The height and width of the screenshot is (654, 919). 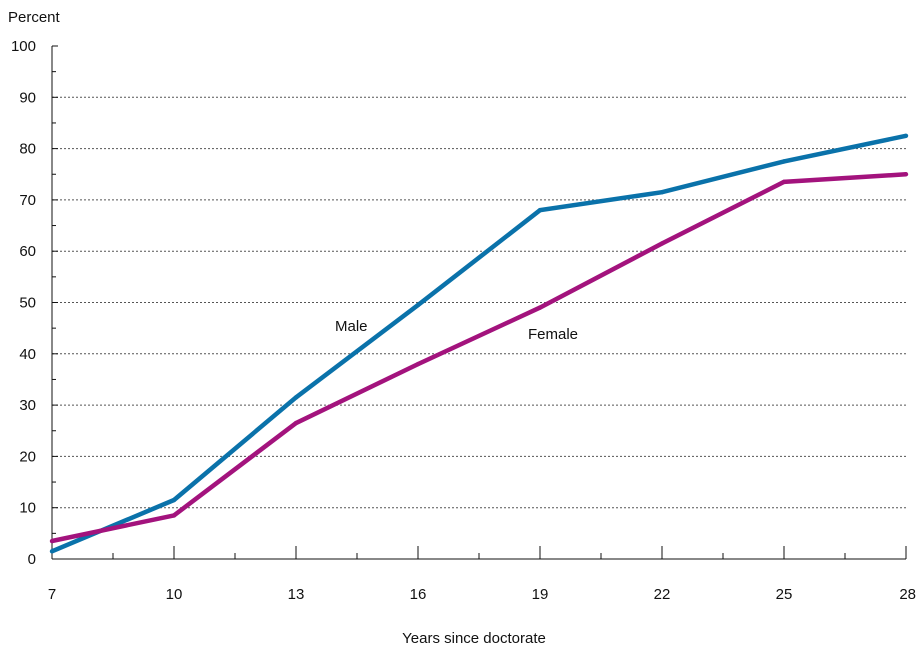 I want to click on y-axis-ticks: 0 10 20 30 40 50 60 70 80 90 100, so click(x=34, y=303).